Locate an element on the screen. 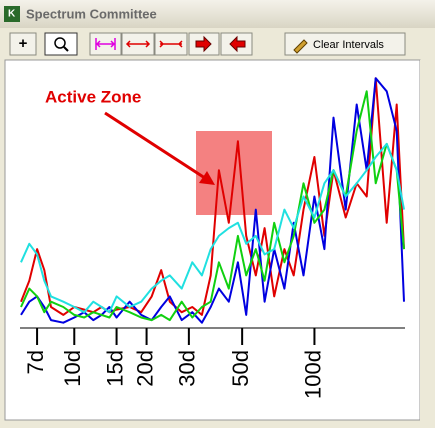  clear-intervals-button is located at coordinates (345, 44).